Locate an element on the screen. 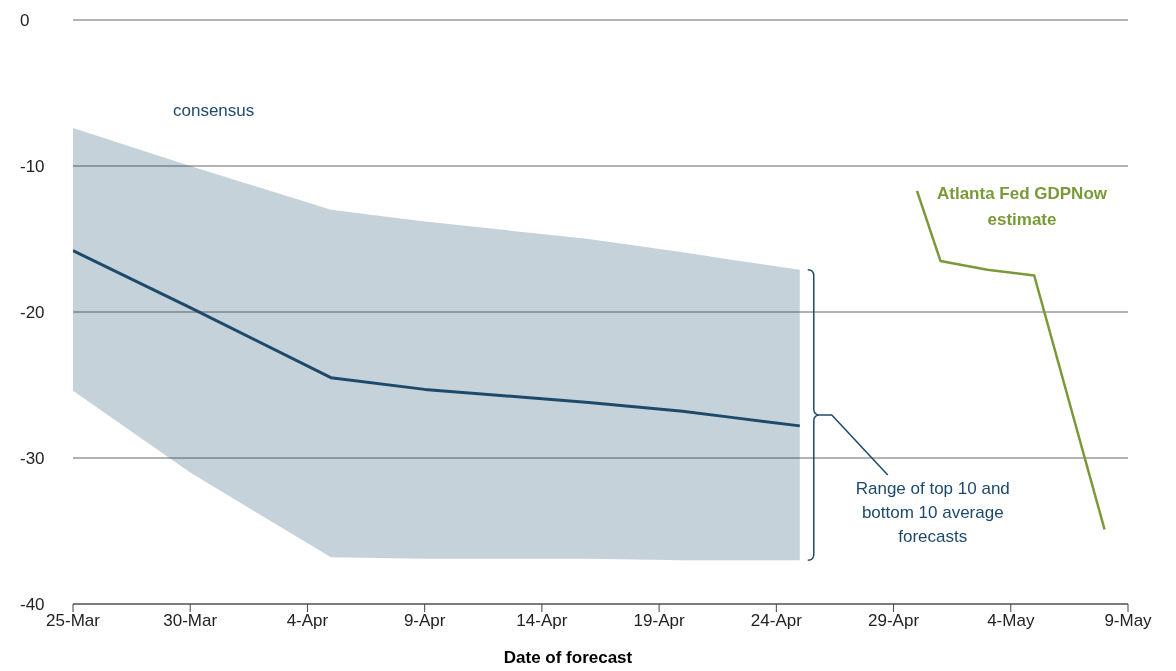 This screenshot has width=1176, height=671. x-tick-label: 24-Apr is located at coordinates (776, 621).